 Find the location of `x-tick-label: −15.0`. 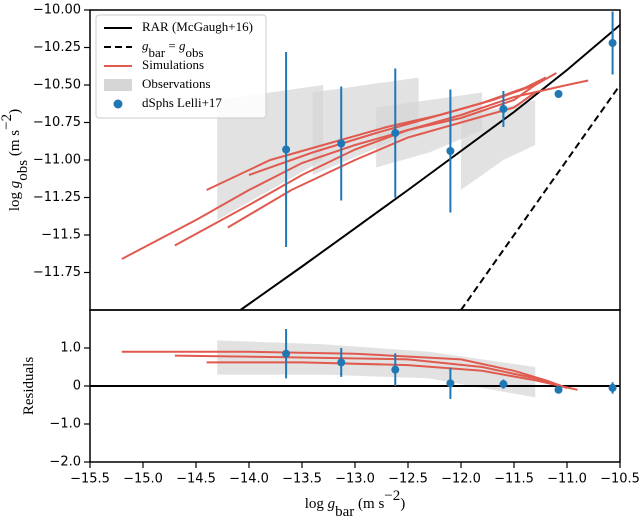

x-tick-label: −15.0 is located at coordinates (143, 479).